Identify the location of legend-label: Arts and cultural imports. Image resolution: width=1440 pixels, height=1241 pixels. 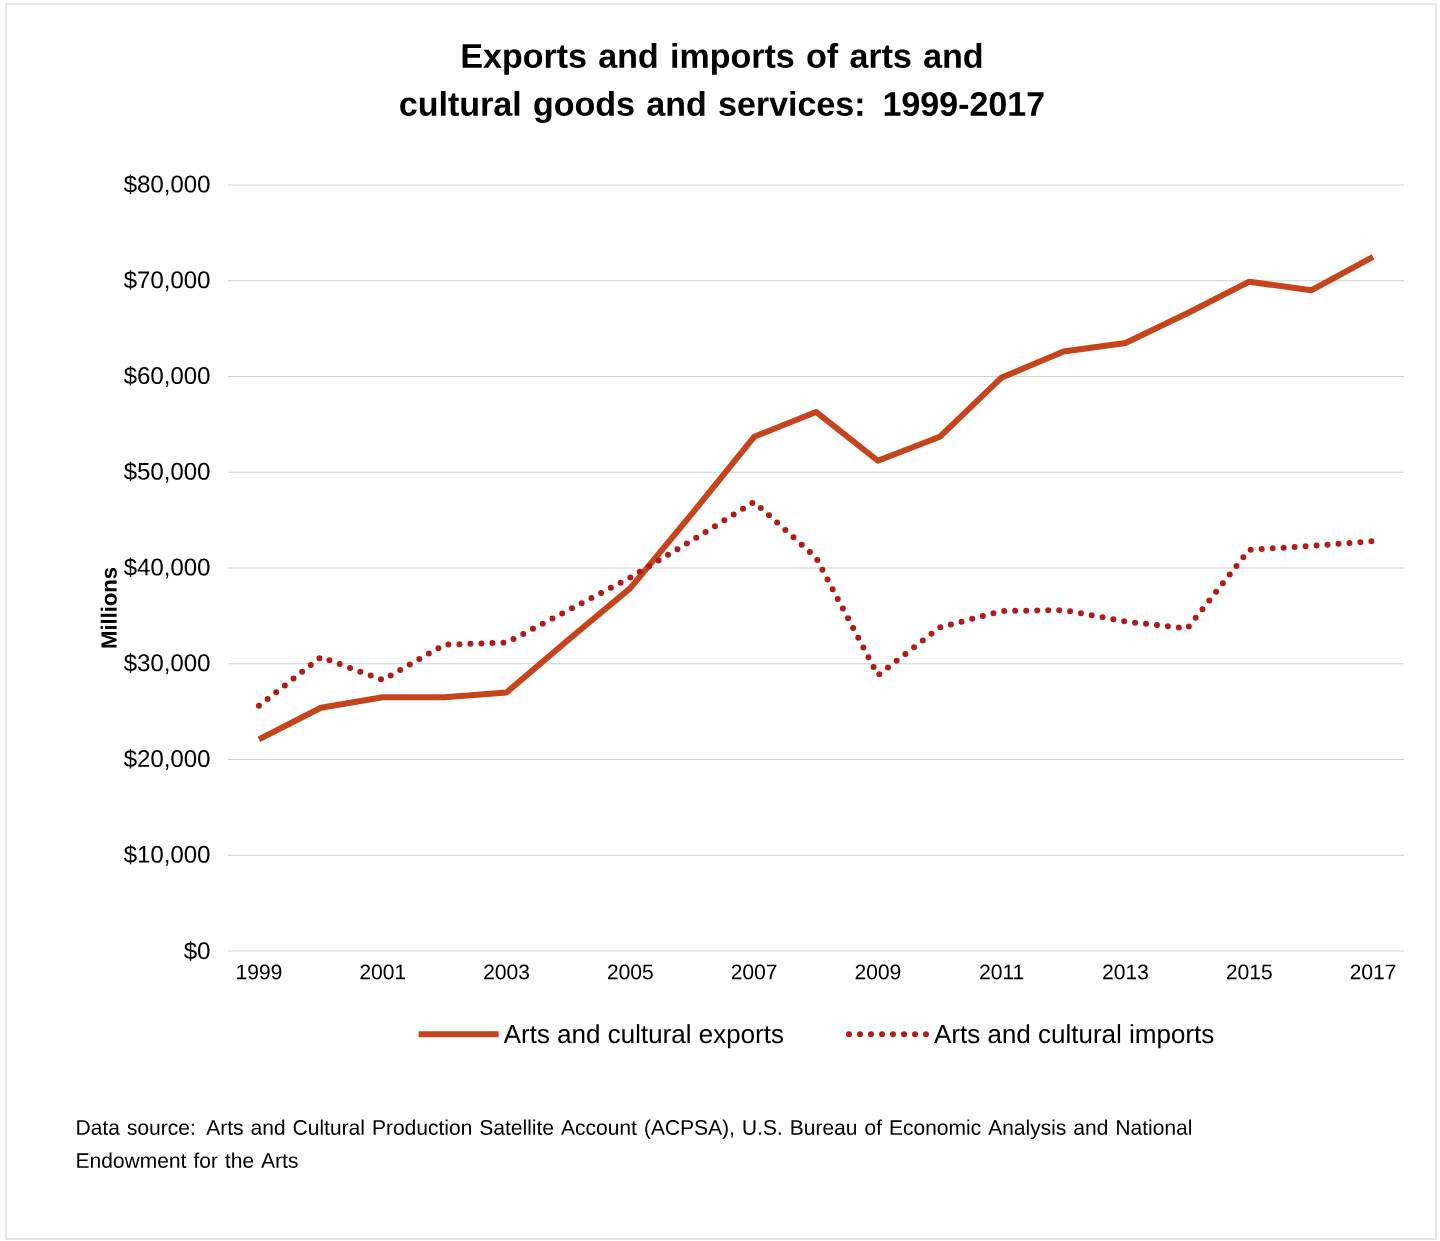
(1074, 1036).